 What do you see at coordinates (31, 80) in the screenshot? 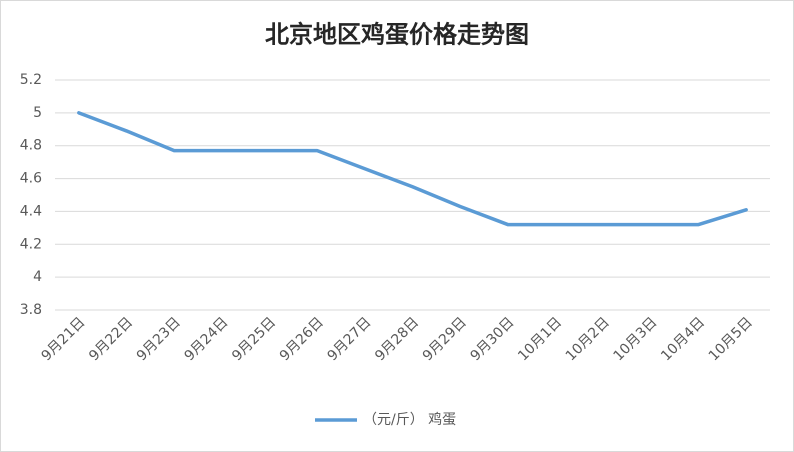
I see `y-tick-label: 5.2` at bounding box center [31, 80].